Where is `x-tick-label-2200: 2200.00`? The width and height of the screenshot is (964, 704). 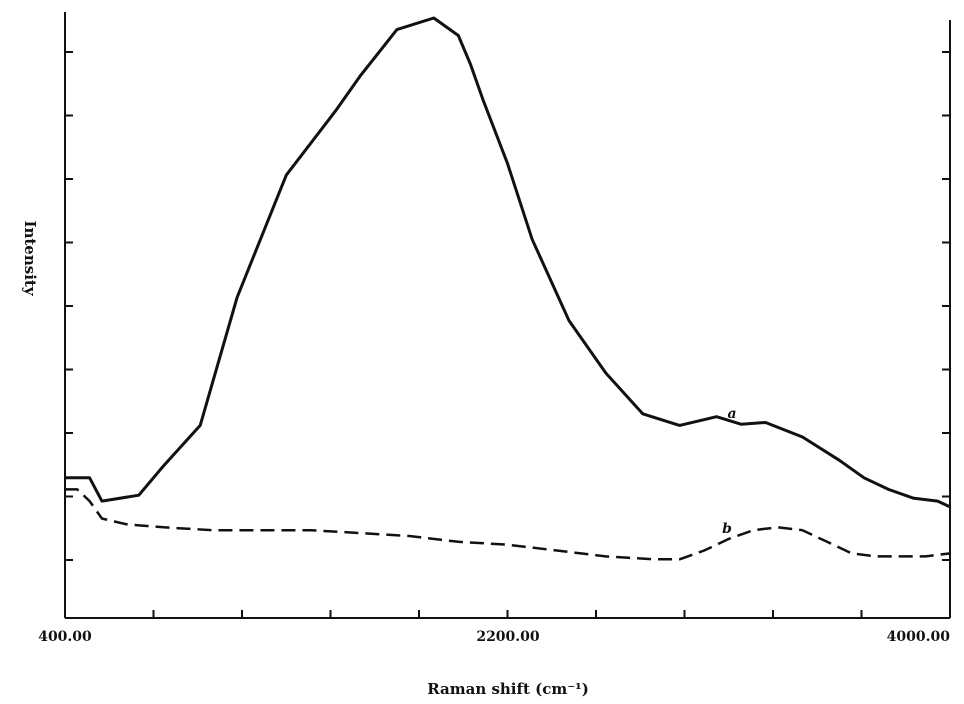
x-tick-label-2200: 2200.00 is located at coordinates (508, 637).